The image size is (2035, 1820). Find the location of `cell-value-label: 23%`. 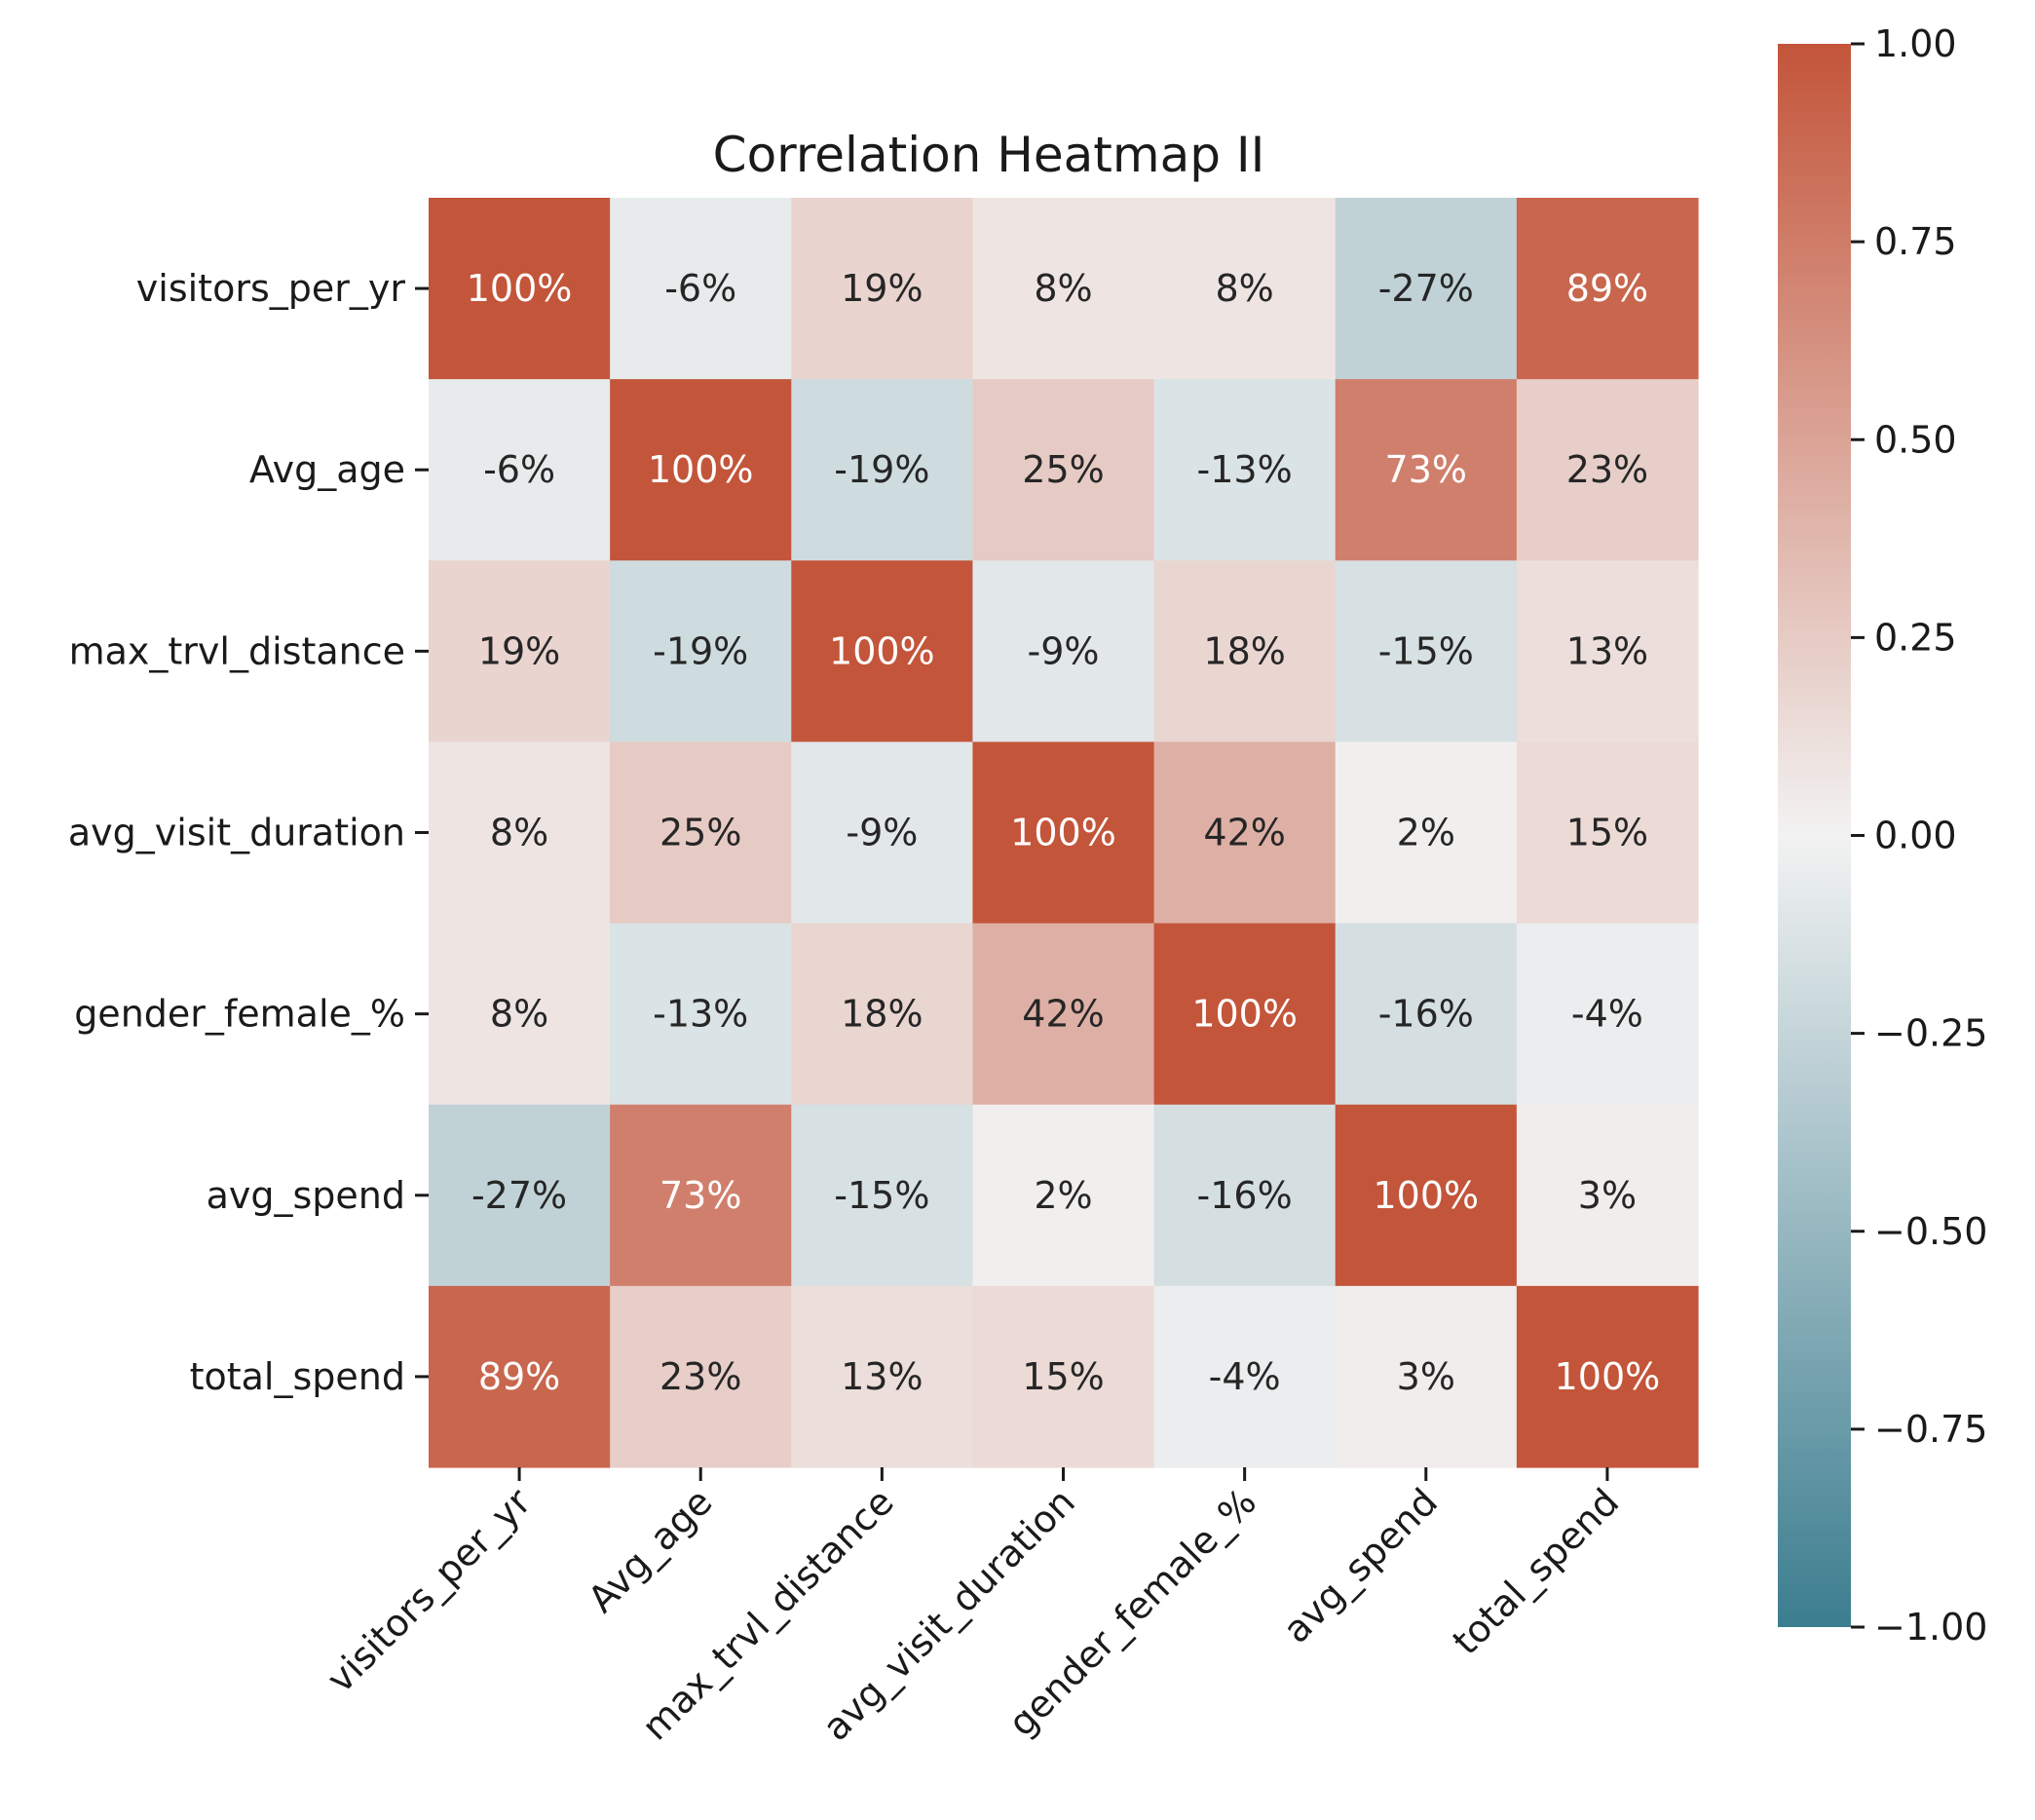

cell-value-label: 23% is located at coordinates (700, 1376).